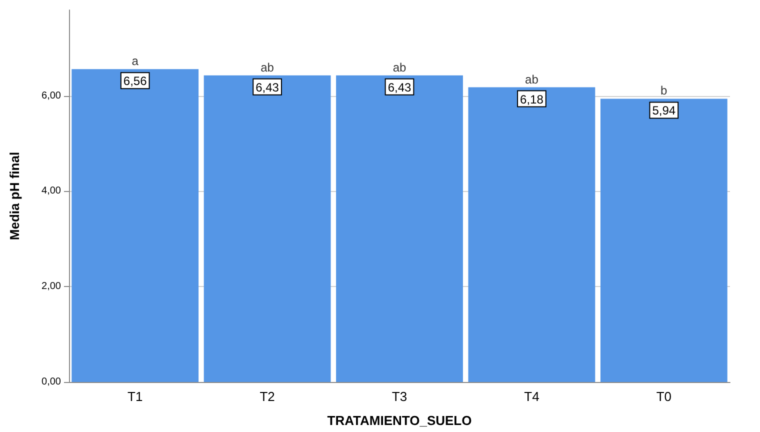 This screenshot has height=432, width=760. Describe the element at coordinates (52, 382) in the screenshot. I see `y-tick-label: 0,00` at that location.